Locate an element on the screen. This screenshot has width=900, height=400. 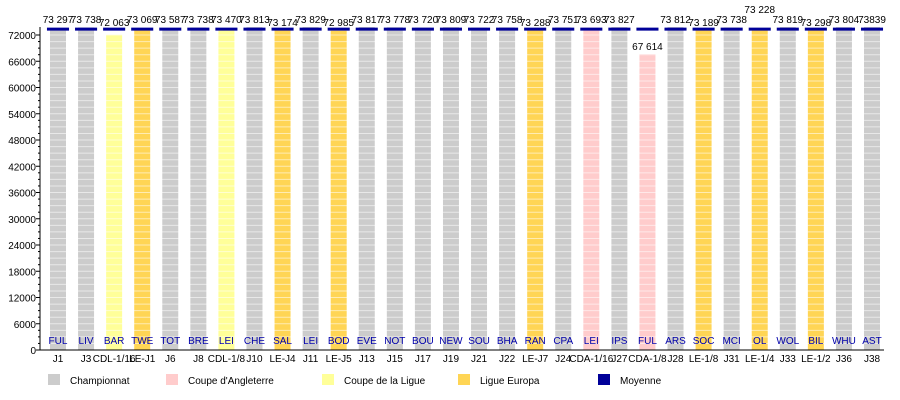
value-label: 73 827 is located at coordinates (619, 20).